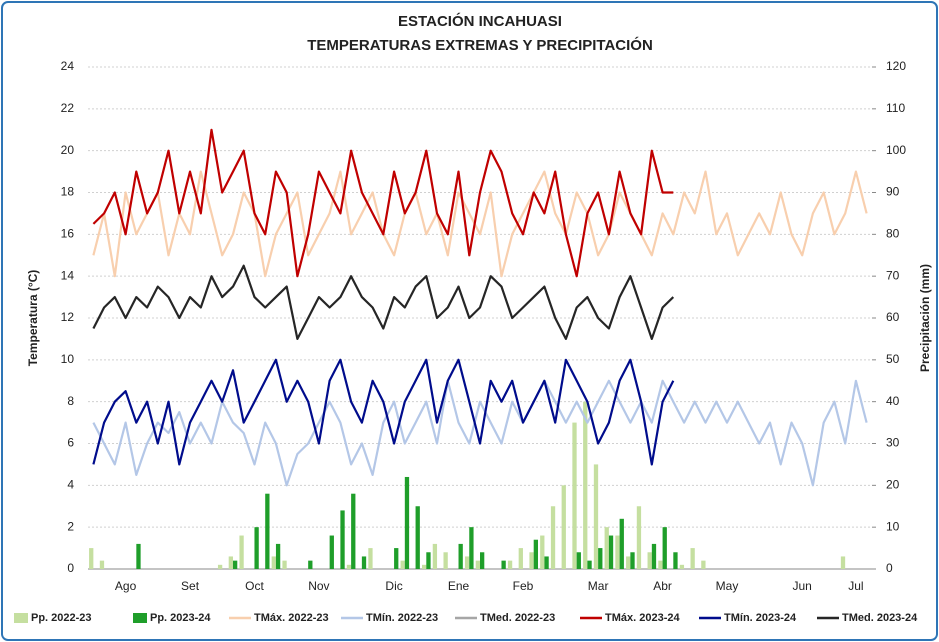  Describe the element at coordinates (70, 443) in the screenshot. I see `y-tick-label: 6` at that location.